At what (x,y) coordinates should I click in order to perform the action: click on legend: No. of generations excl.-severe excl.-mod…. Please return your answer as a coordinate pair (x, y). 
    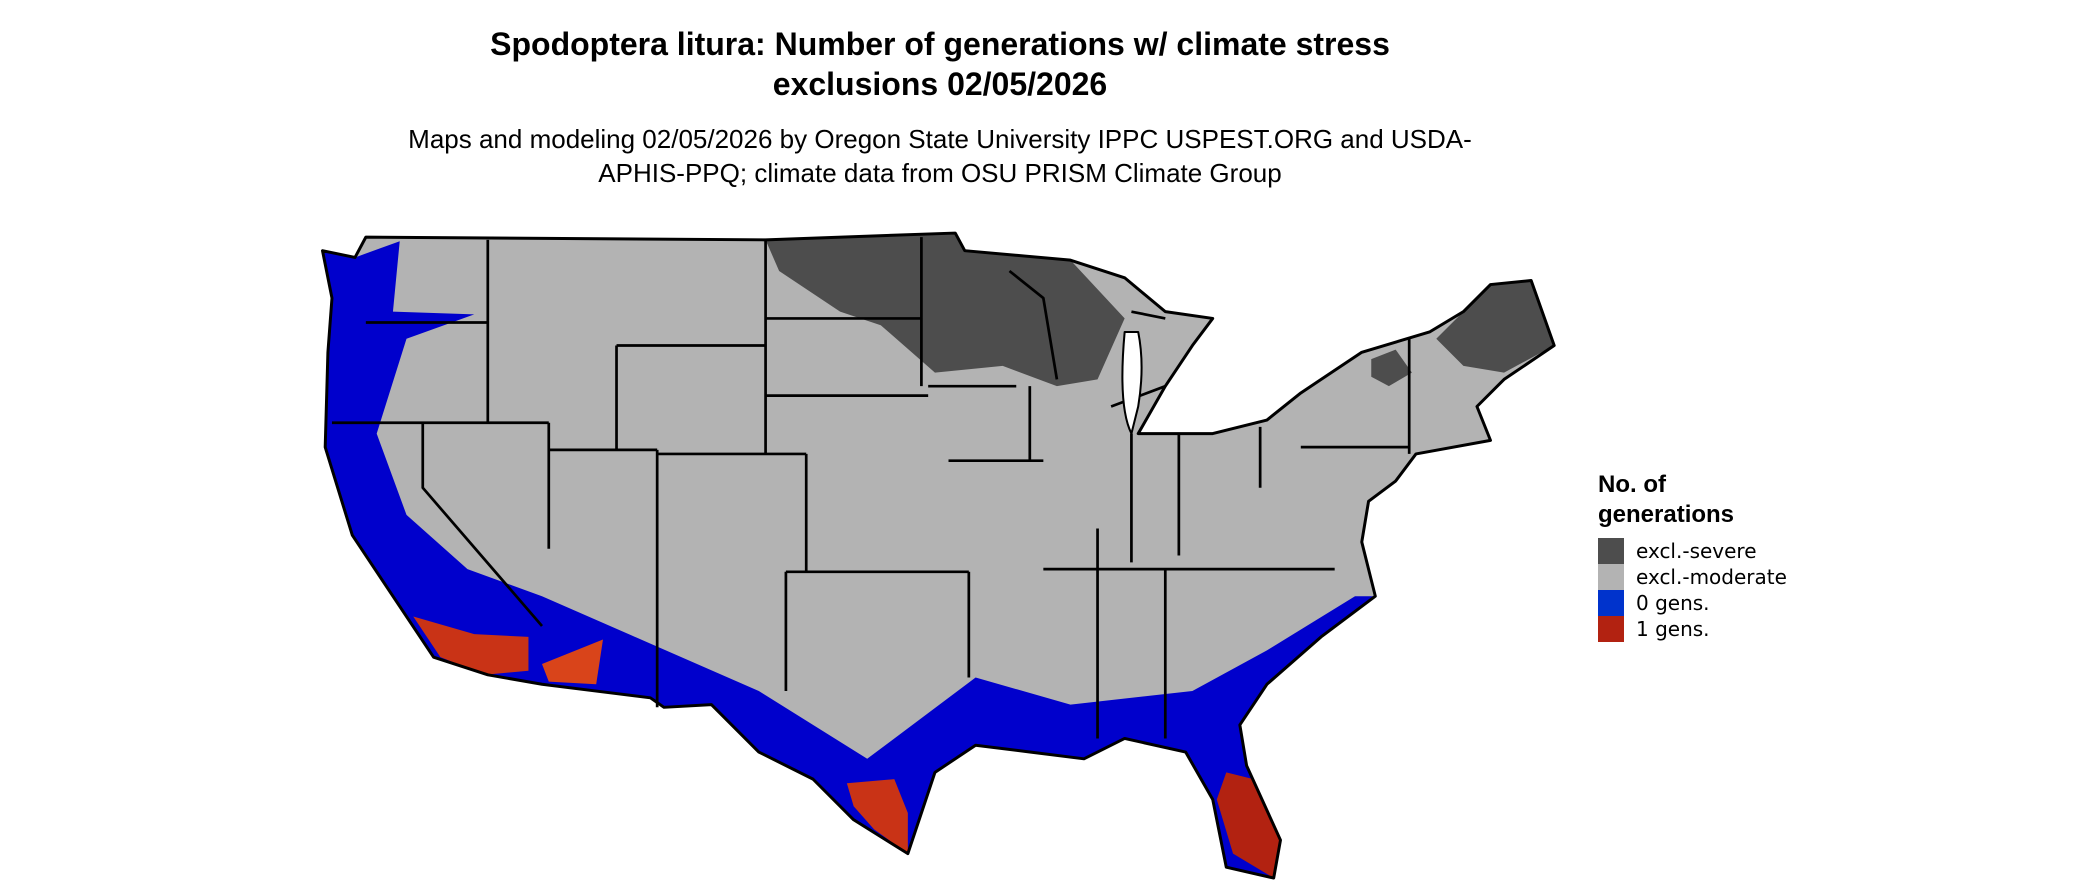
    Looking at the image, I should click on (1698, 556).